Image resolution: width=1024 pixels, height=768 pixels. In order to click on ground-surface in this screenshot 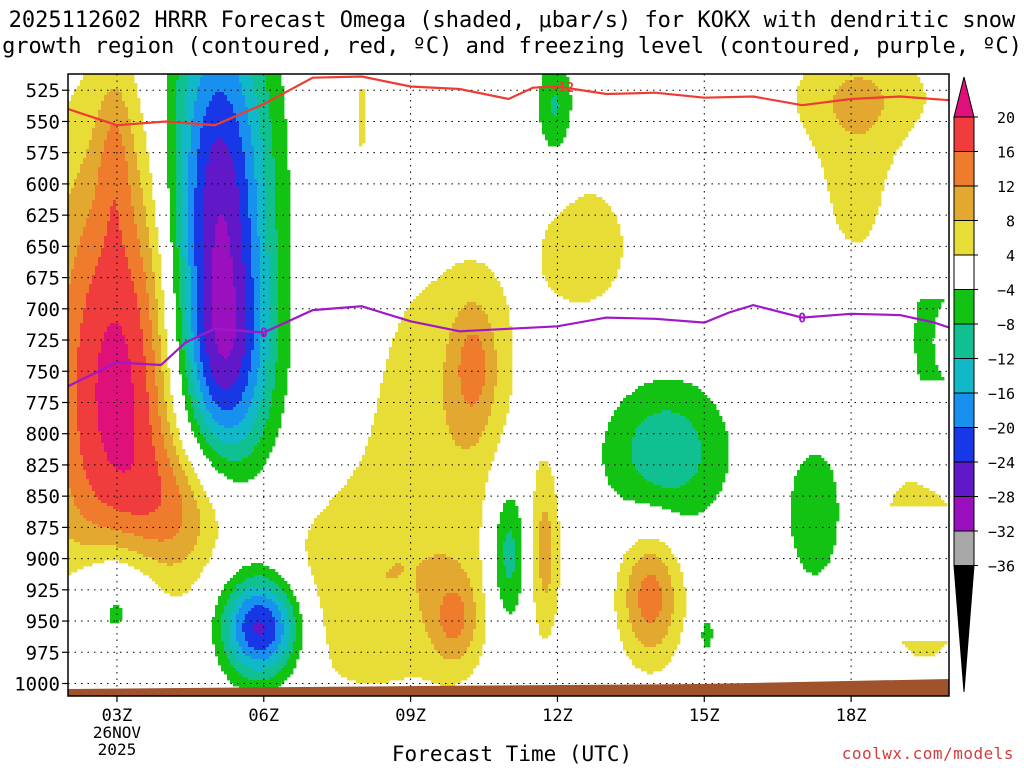, I will do `click(508, 687)`.